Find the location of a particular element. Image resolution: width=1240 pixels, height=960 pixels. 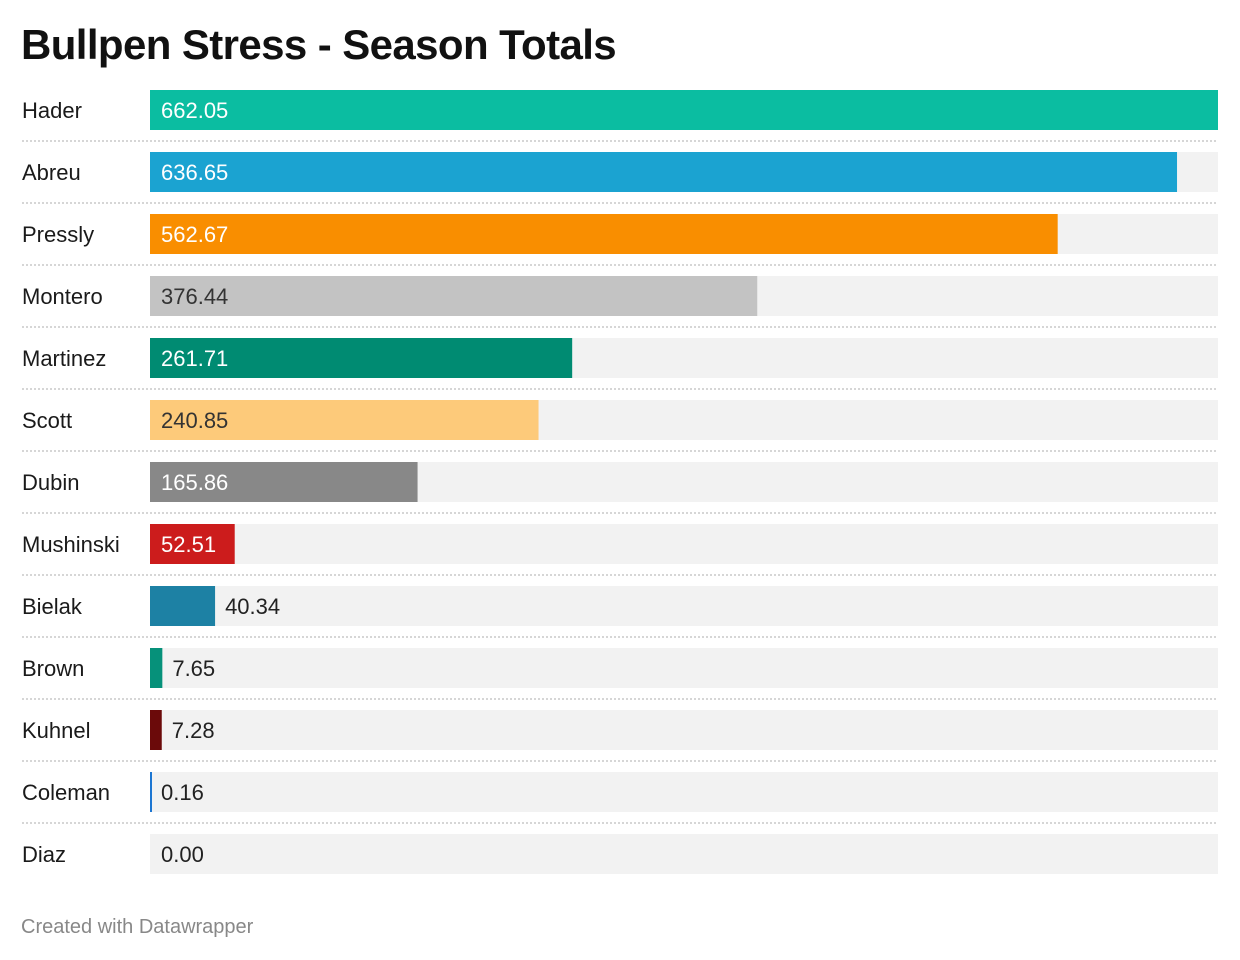

row-label: Mushinski is located at coordinates (71, 544).